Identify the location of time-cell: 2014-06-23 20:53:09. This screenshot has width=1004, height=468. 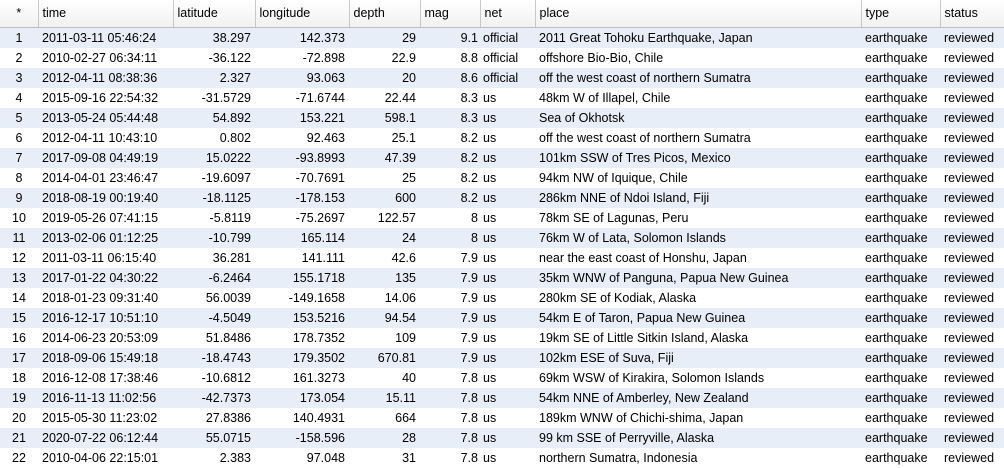
(105, 338).